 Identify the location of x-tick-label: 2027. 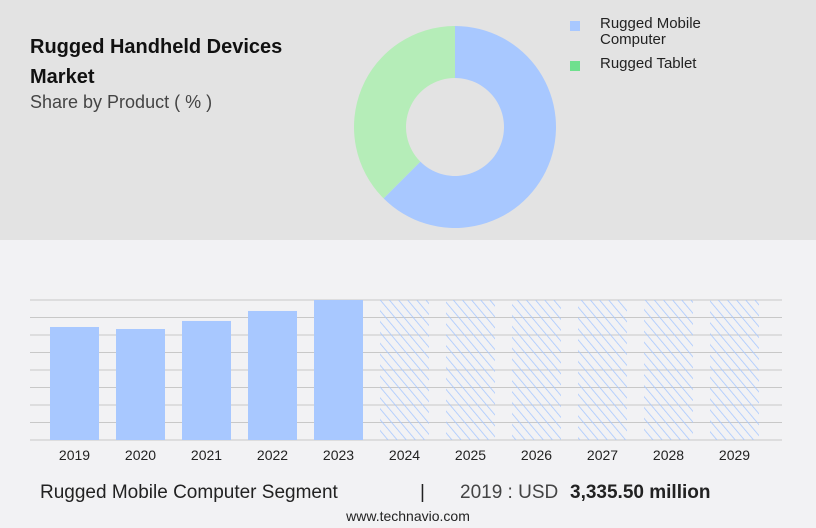
(602, 455).